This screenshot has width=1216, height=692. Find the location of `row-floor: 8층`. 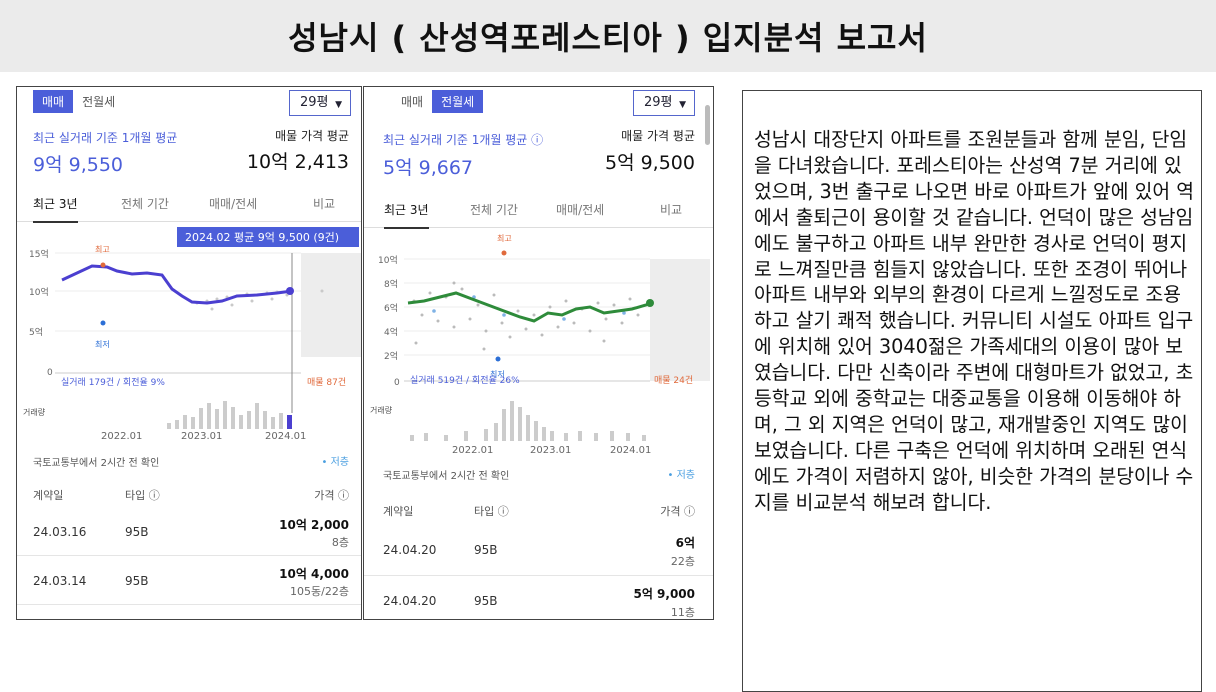

row-floor: 8층 is located at coordinates (340, 542).